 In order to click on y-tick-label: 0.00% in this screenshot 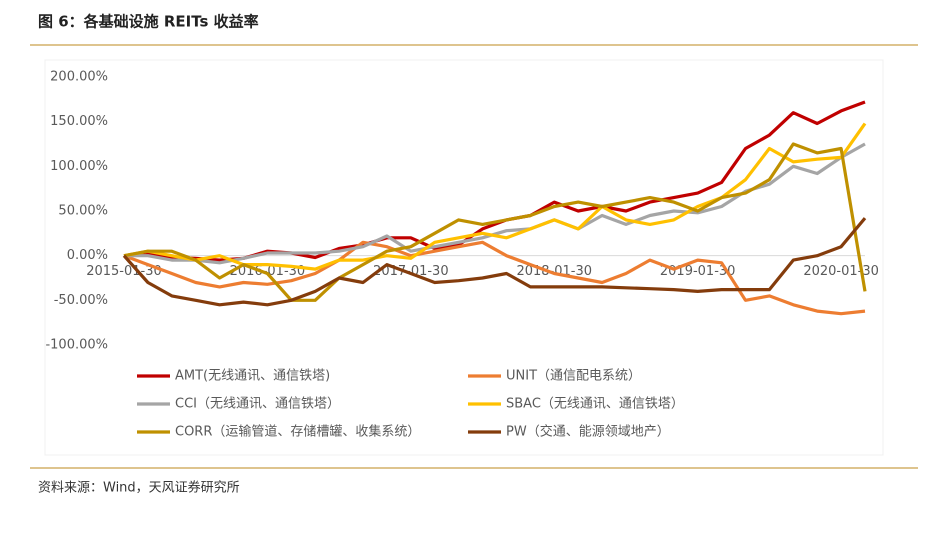, I will do `click(87, 255)`.